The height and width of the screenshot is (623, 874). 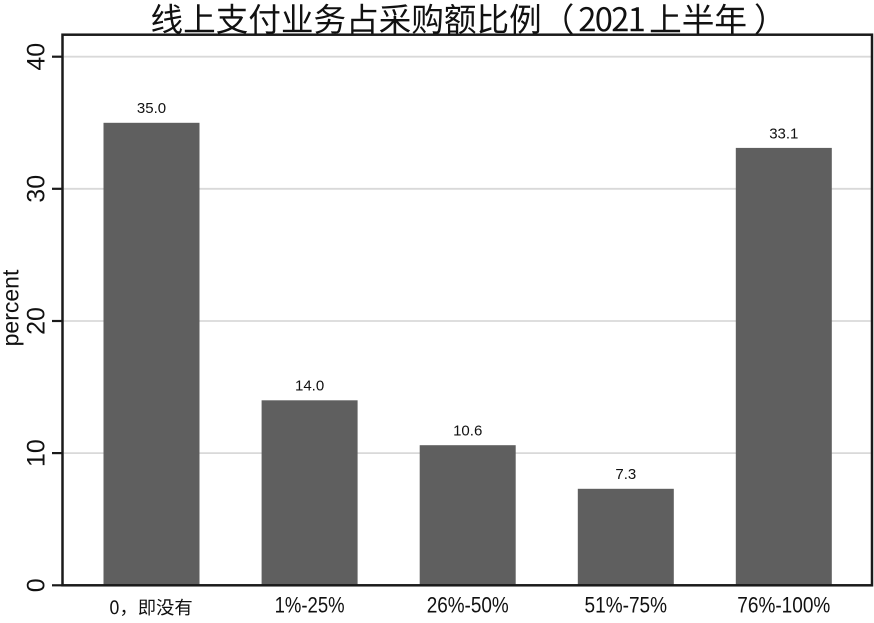 What do you see at coordinates (37, 321) in the screenshot?
I see `svg-text: 20` at bounding box center [37, 321].